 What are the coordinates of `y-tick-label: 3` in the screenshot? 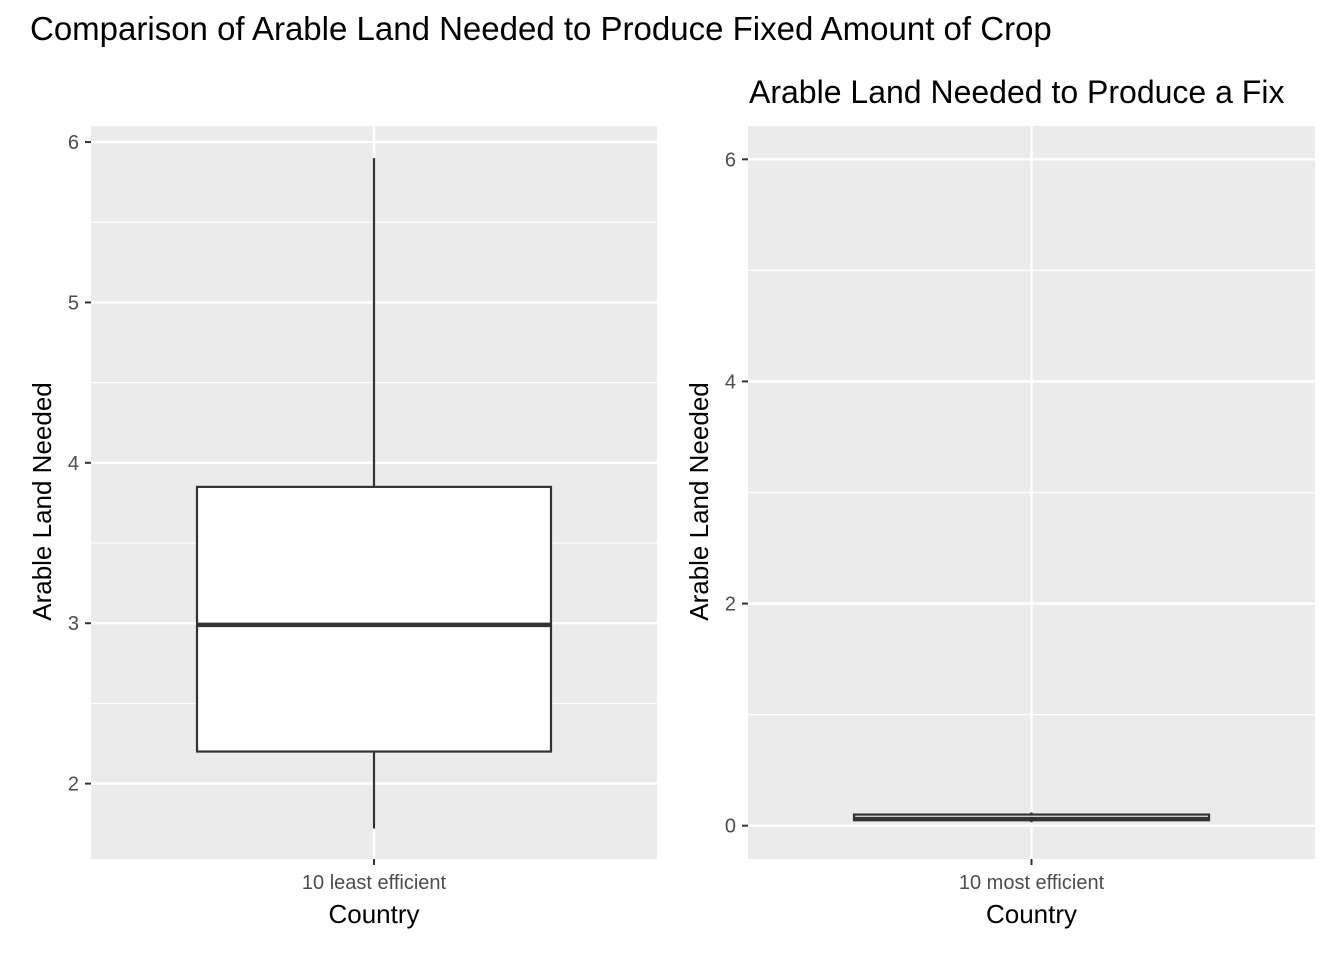 It's located at (73, 624).